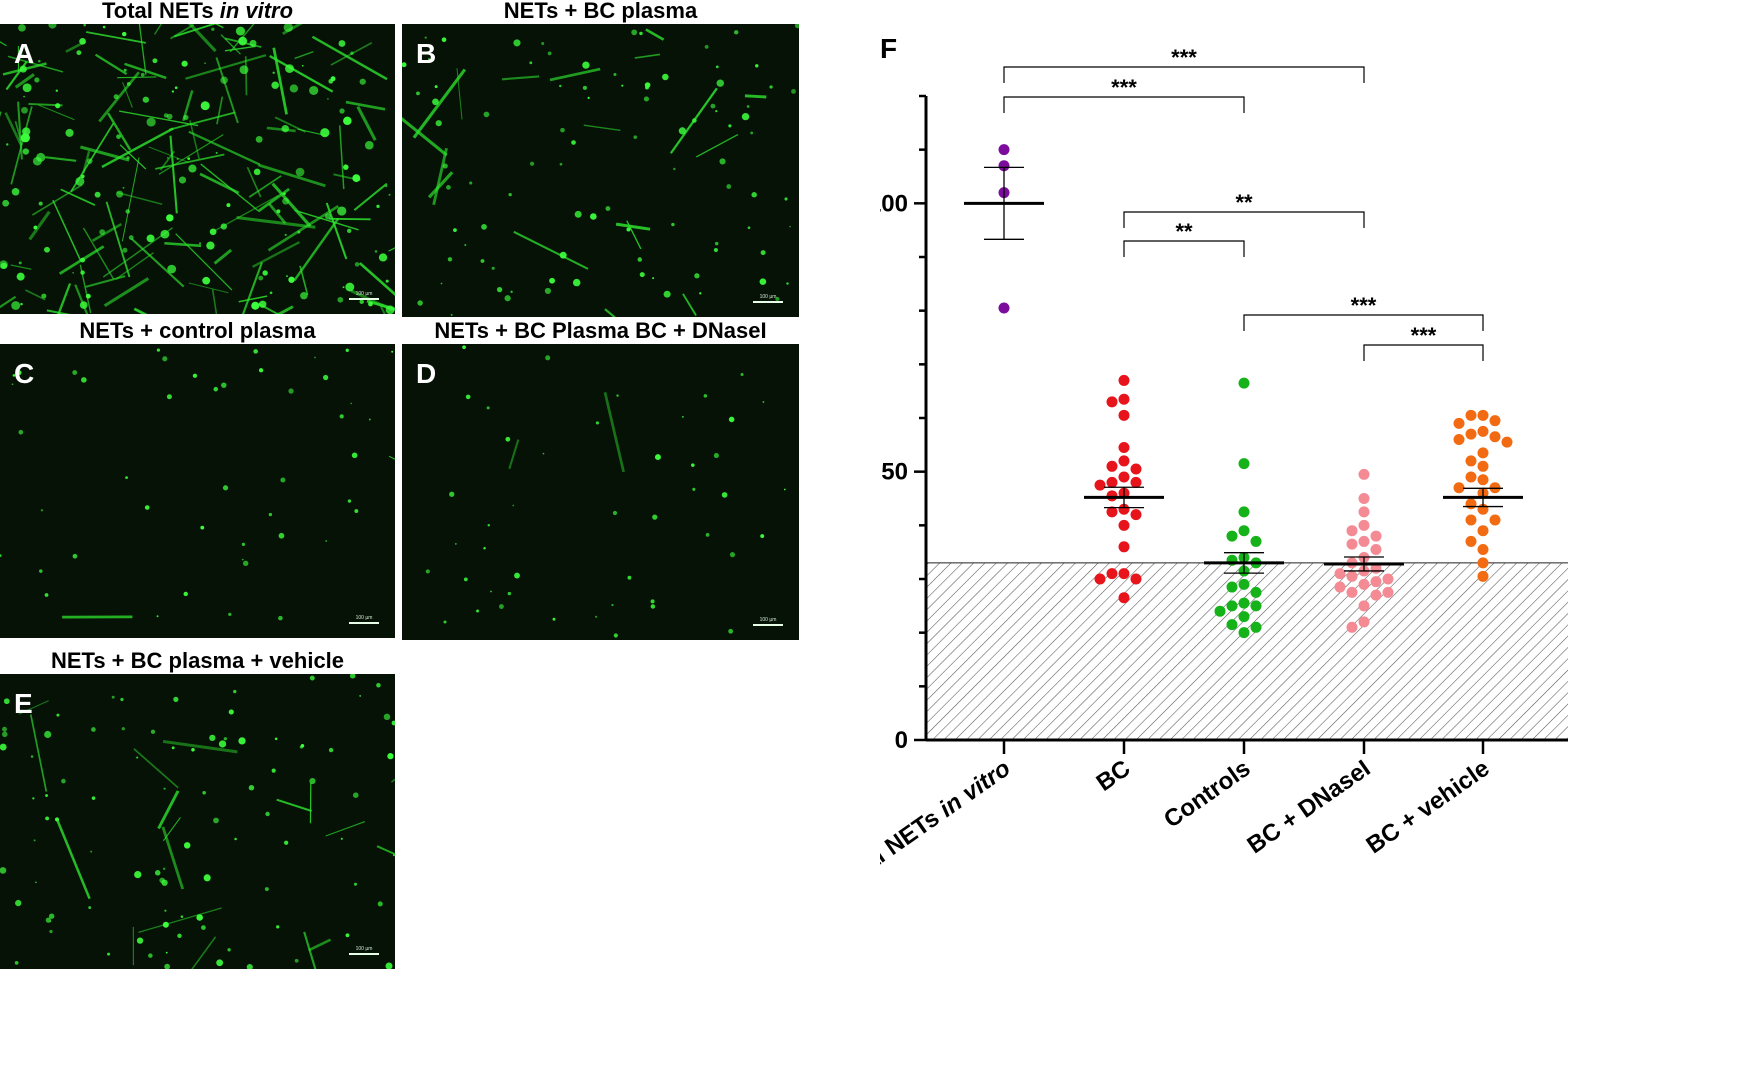  I want to click on scale-bar-d: 100 µm, so click(768, 621).